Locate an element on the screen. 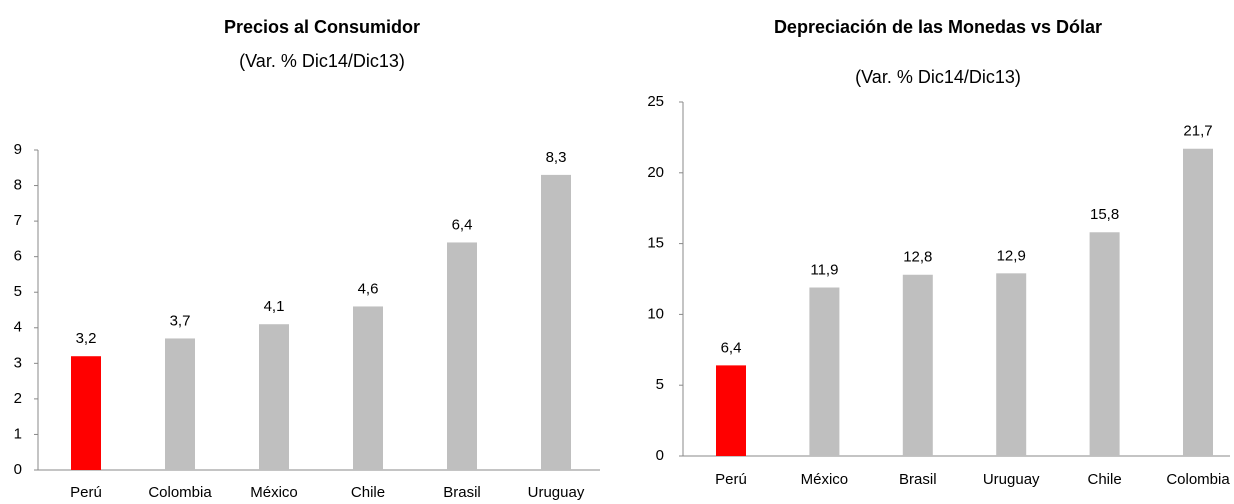  y-tick-label: 9 is located at coordinates (18, 149).